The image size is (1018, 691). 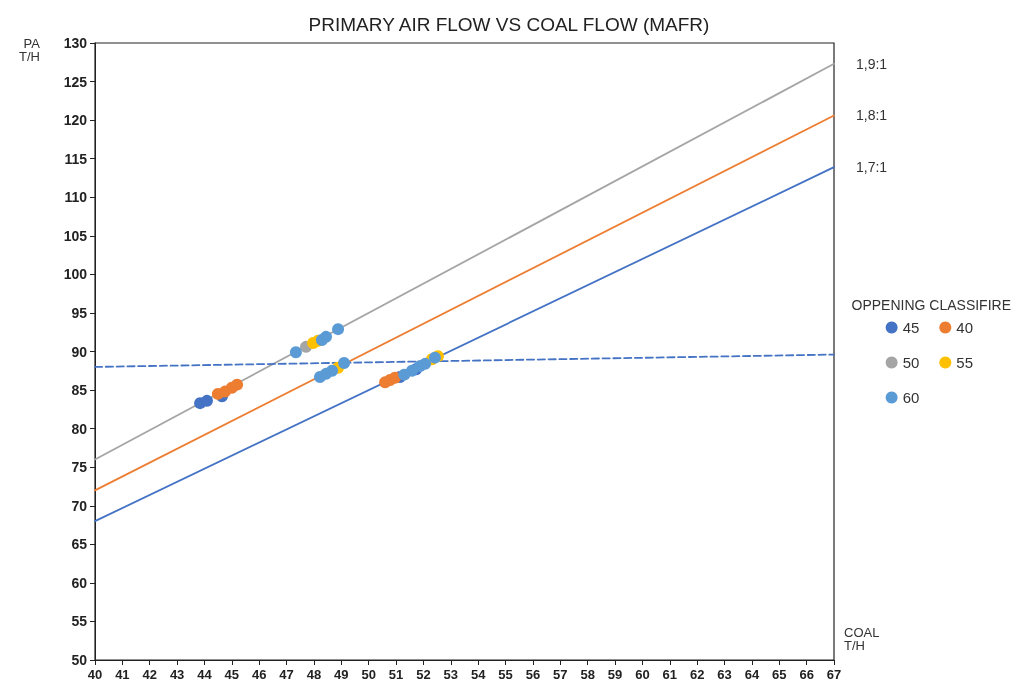 I want to click on x-tick-label: 41, so click(x=122, y=674).